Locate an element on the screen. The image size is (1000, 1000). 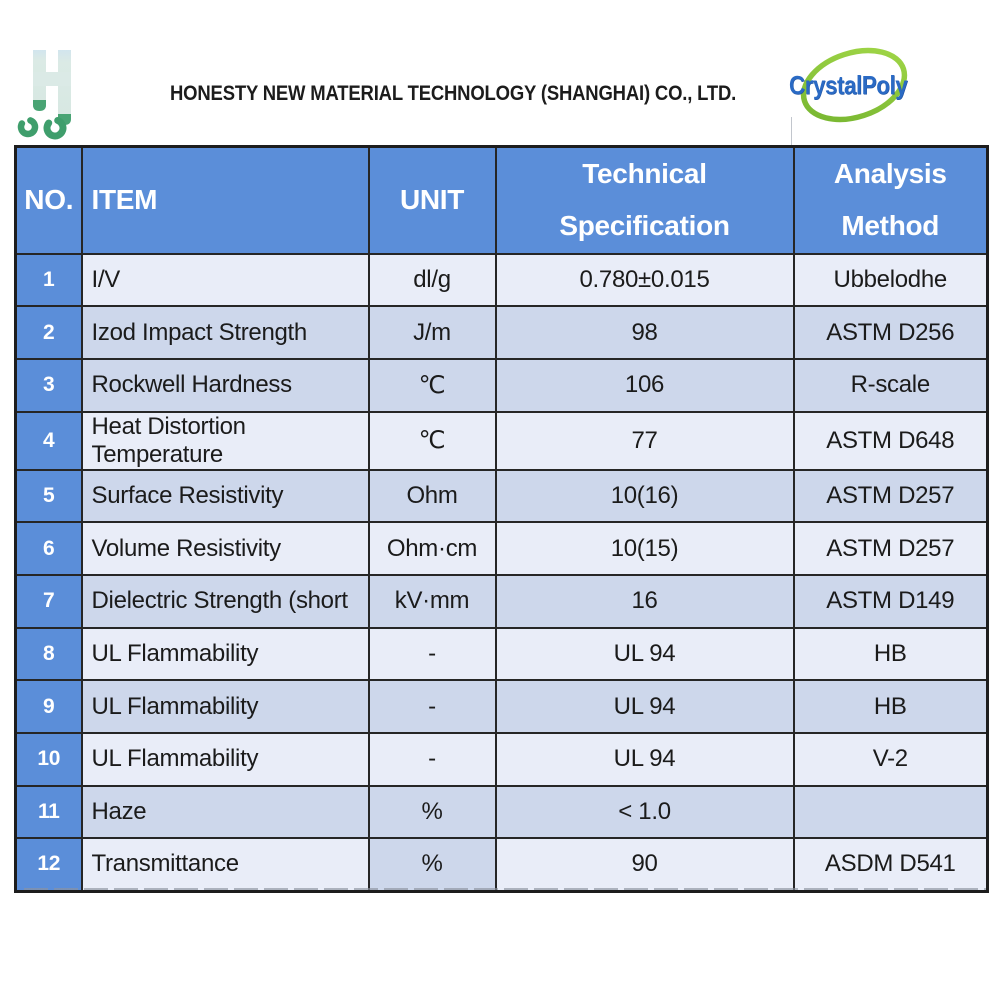
cell-spec: 90 is located at coordinates (644, 865).